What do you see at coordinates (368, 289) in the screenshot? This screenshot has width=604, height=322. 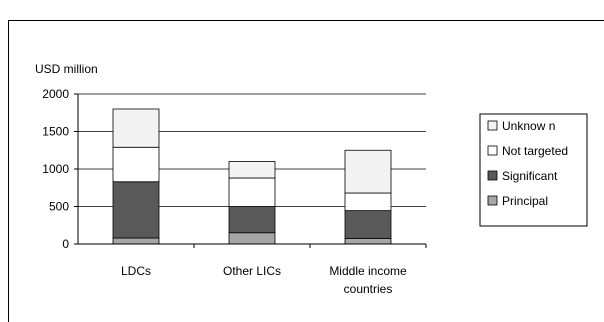 I see `x-category-label: countries` at bounding box center [368, 289].